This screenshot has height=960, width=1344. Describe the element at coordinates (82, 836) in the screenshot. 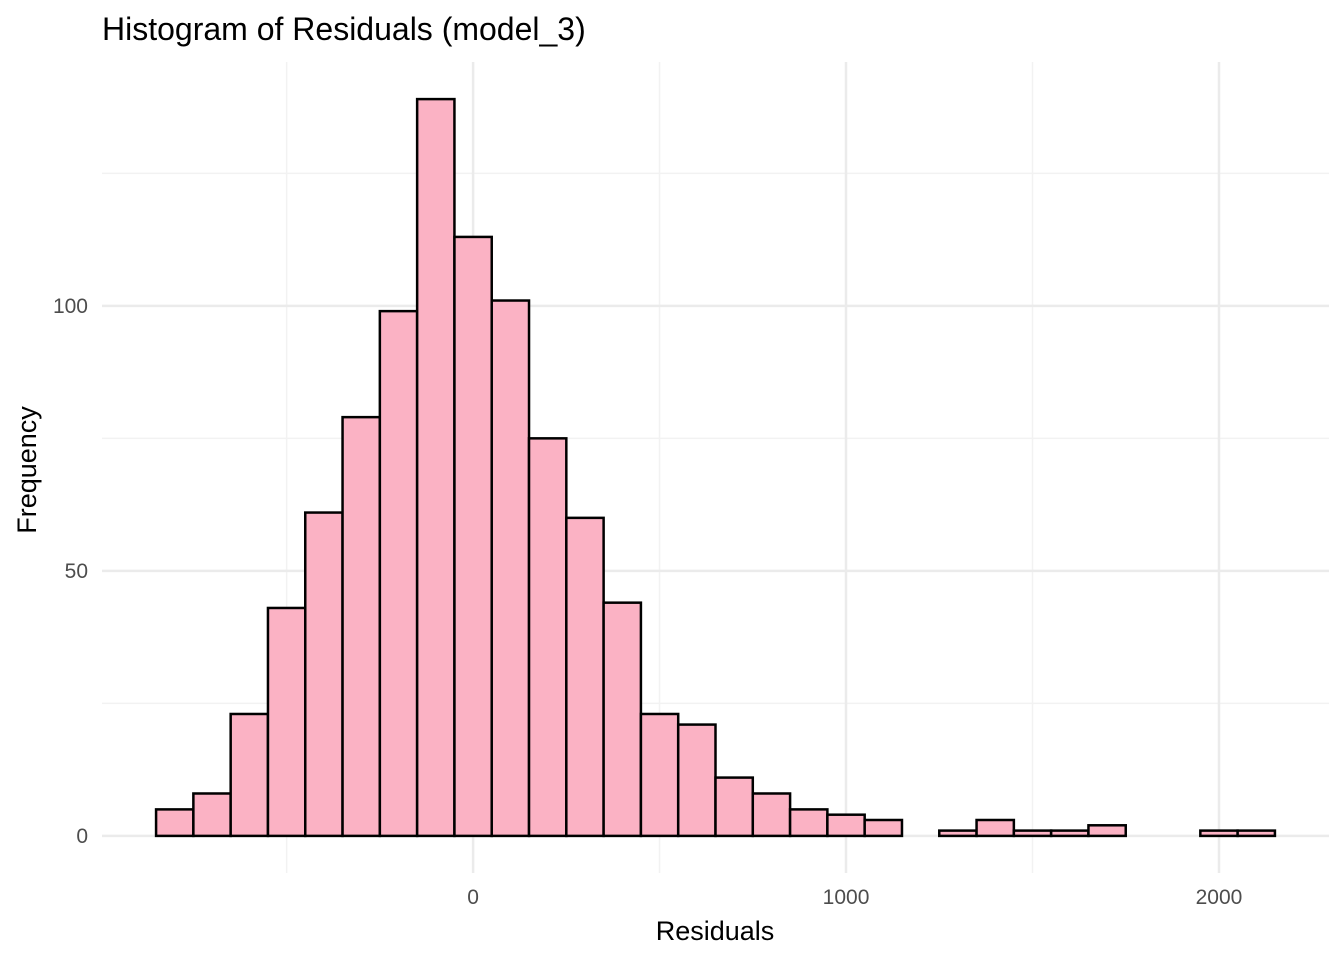

I see `y-tick-label: 0` at that location.